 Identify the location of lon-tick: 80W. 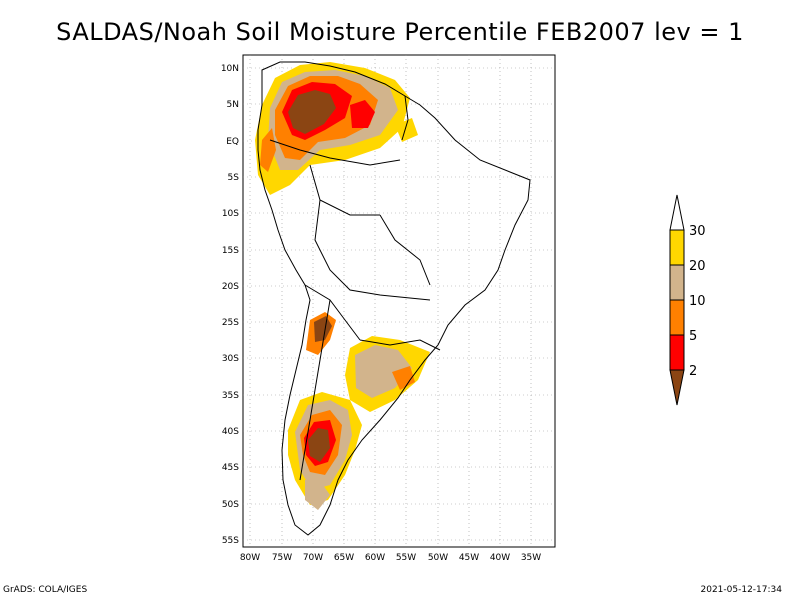
(250, 558).